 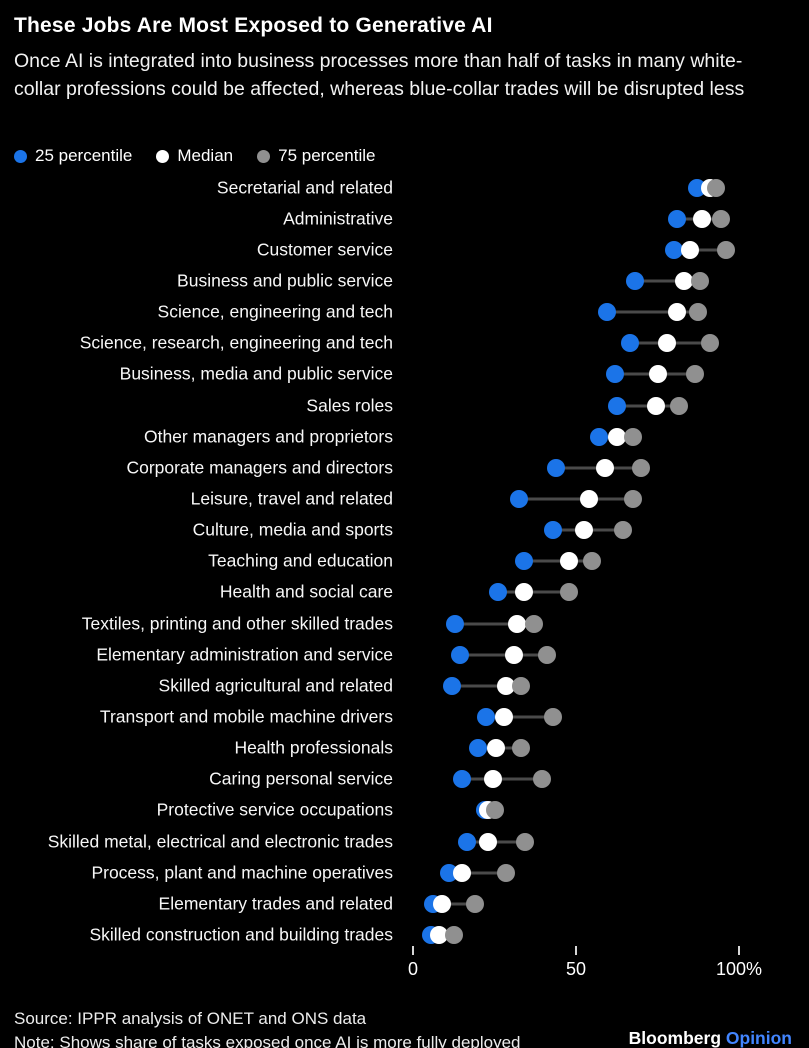 What do you see at coordinates (404, 280) in the screenshot?
I see `chart-row: Business and public service` at bounding box center [404, 280].